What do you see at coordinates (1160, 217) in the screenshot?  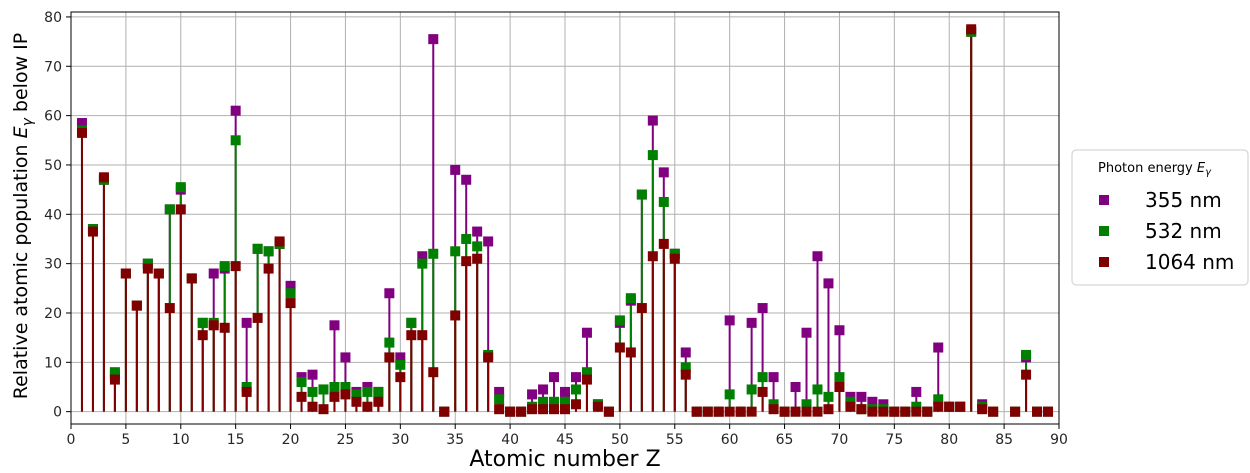 I see `legend: Photon energy Eγ 355 nm 532 nm 1064 nm` at bounding box center [1160, 217].